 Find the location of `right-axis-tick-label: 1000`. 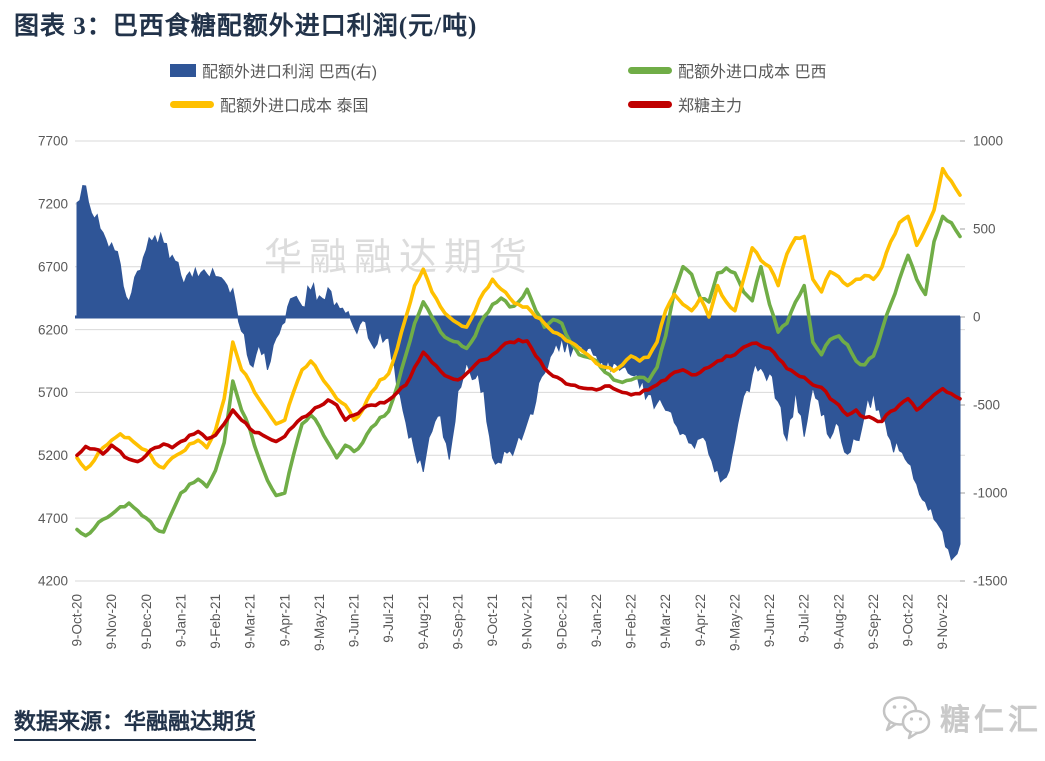

right-axis-tick-label: 1000 is located at coordinates (988, 141).